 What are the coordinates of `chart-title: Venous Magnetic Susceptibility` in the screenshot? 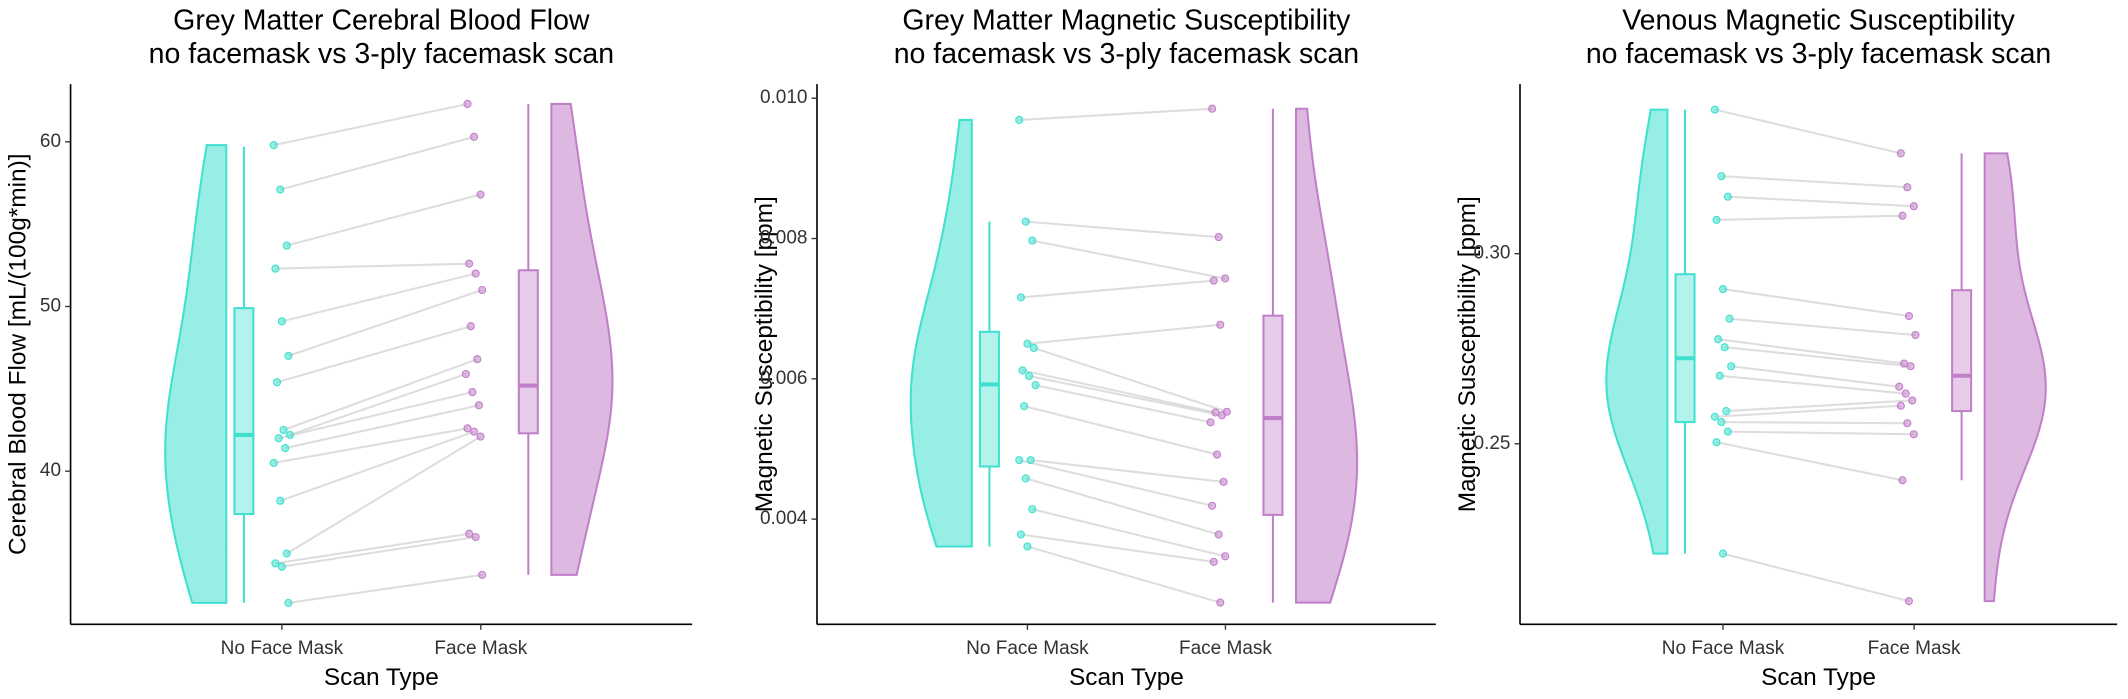 It's located at (1818, 20).